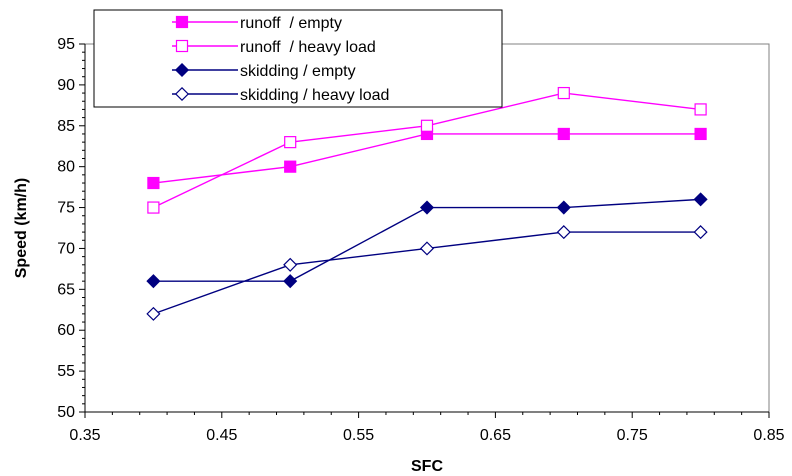 The width and height of the screenshot is (792, 476). Describe the element at coordinates (66, 412) in the screenshot. I see `y-tick-label: 50` at that location.